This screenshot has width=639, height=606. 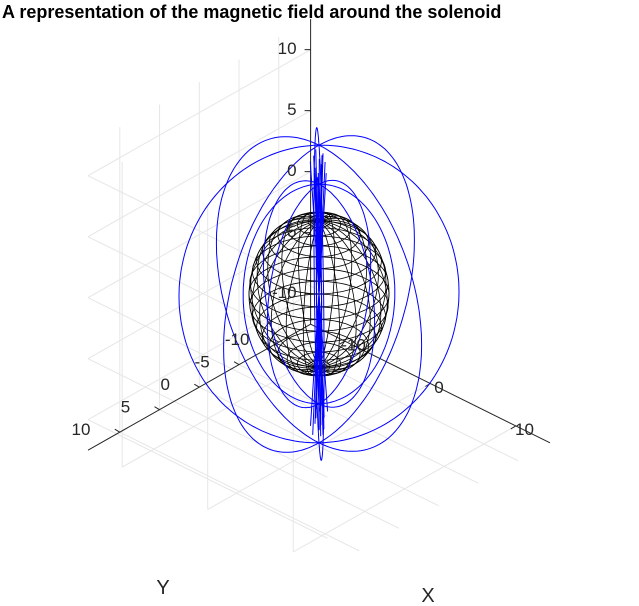 I want to click on field-line-axial, so click(x=322, y=295).